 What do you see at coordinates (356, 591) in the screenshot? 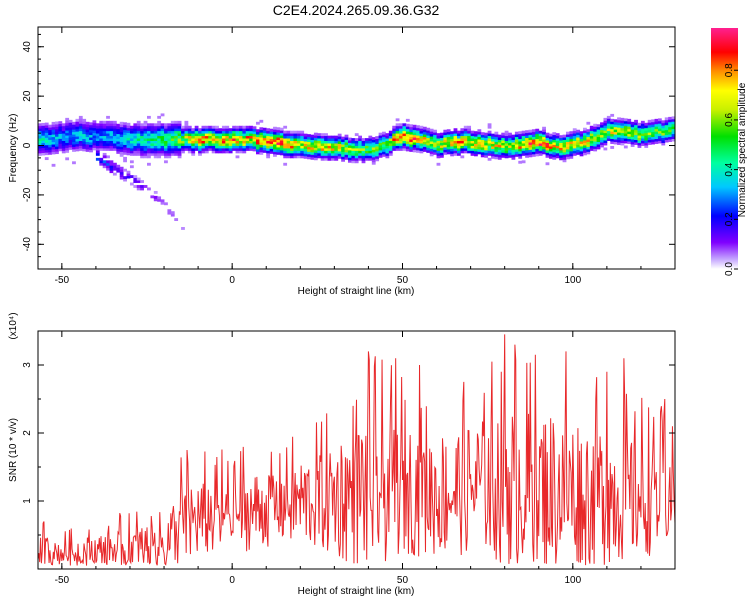
I see `snr-x-label: Height of straight line (km)` at bounding box center [356, 591].